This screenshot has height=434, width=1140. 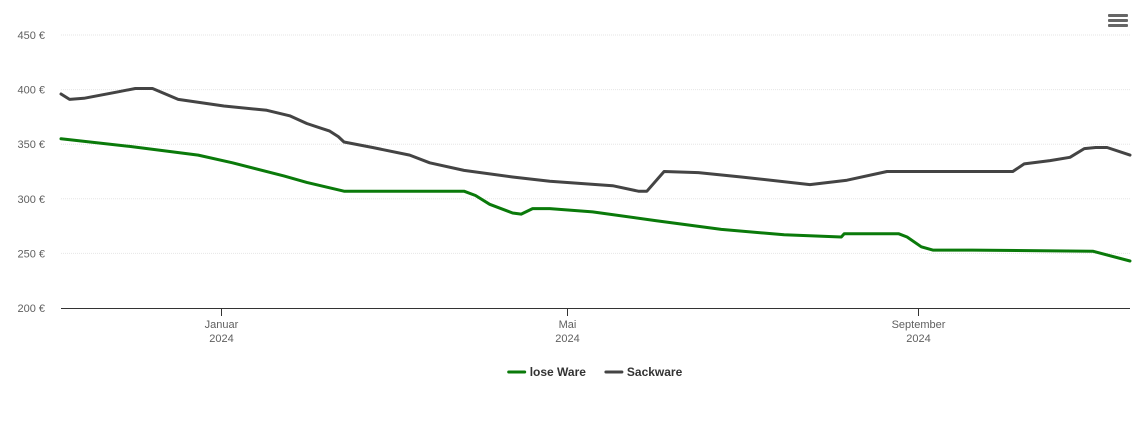 What do you see at coordinates (31, 172) in the screenshot?
I see `y-axis: 200 € 250 € 300 € 350 € 400 € 450 €` at bounding box center [31, 172].